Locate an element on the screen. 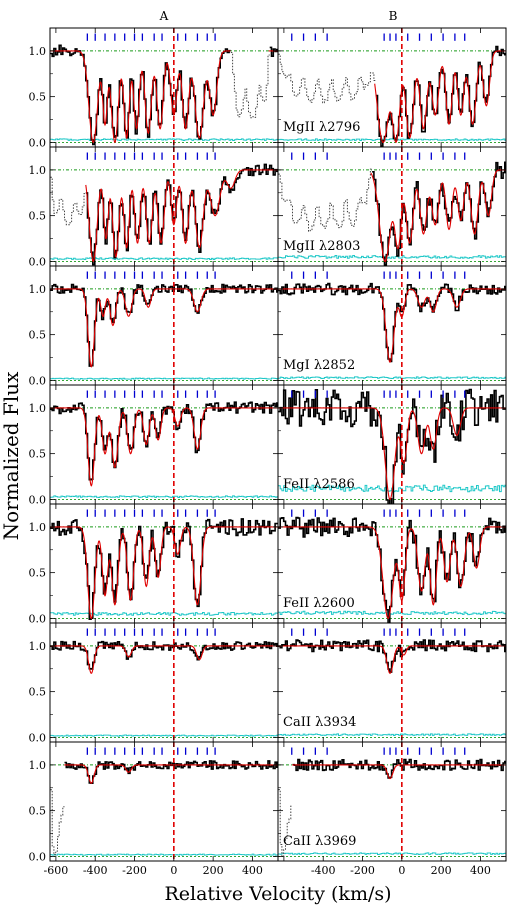 The image size is (520, 912). panel-a-row-5: 0.0 0.5 1.0 is located at coordinates (154, 564).